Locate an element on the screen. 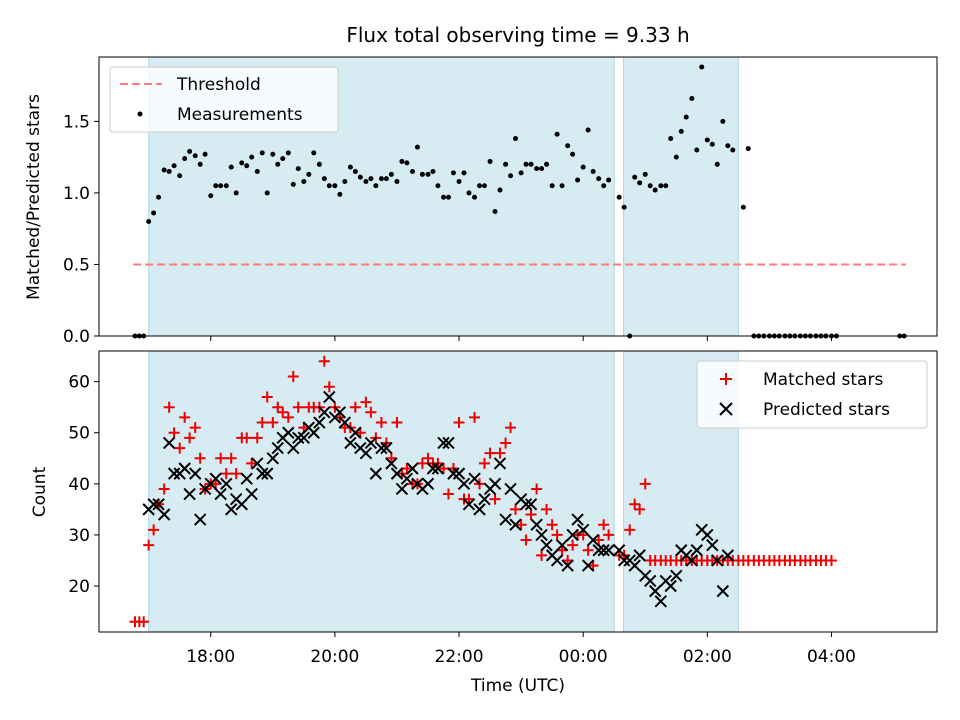 This screenshot has height=720, width=960. y-tick-label: 0.5 is located at coordinates (76, 265).